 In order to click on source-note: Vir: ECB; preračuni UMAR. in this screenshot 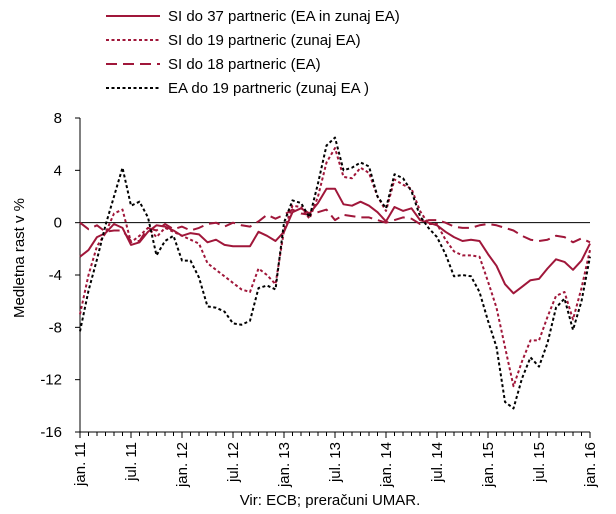, I will do `click(330, 500)`.